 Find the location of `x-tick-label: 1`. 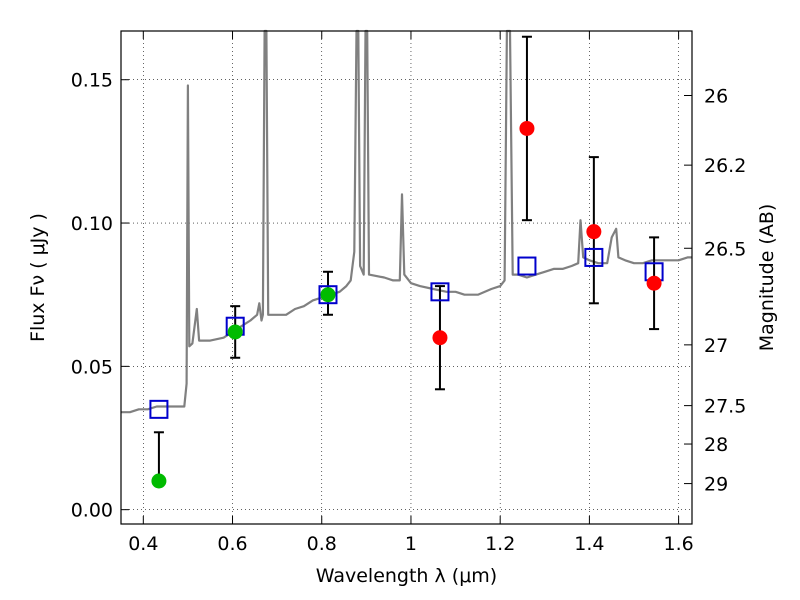

x-tick-label: 1 is located at coordinates (411, 544).